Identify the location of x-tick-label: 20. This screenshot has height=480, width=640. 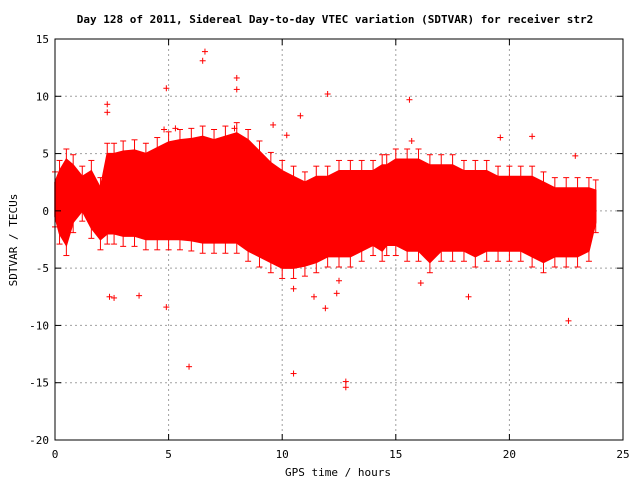
(509, 454).